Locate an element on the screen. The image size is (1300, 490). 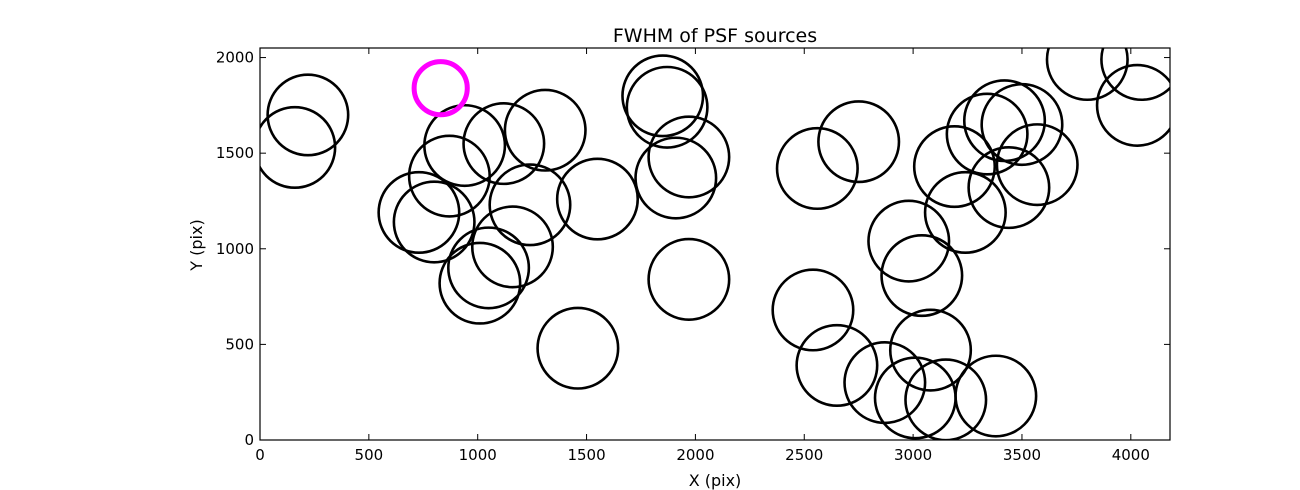
y-tick-label: 500 is located at coordinates (239, 344).